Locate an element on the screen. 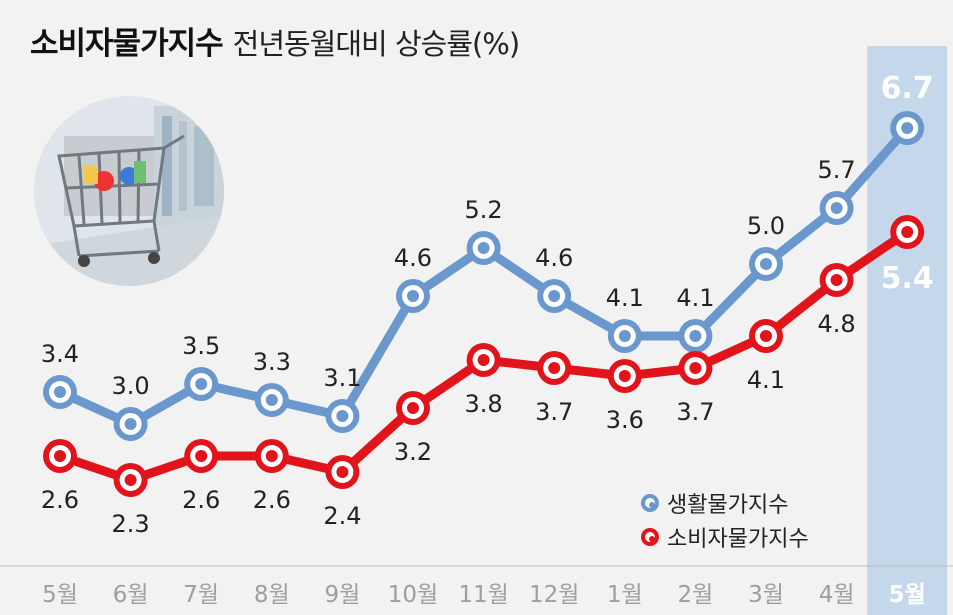 This screenshot has width=953, height=615. data-label-consumer: 2.4 is located at coordinates (342, 516).